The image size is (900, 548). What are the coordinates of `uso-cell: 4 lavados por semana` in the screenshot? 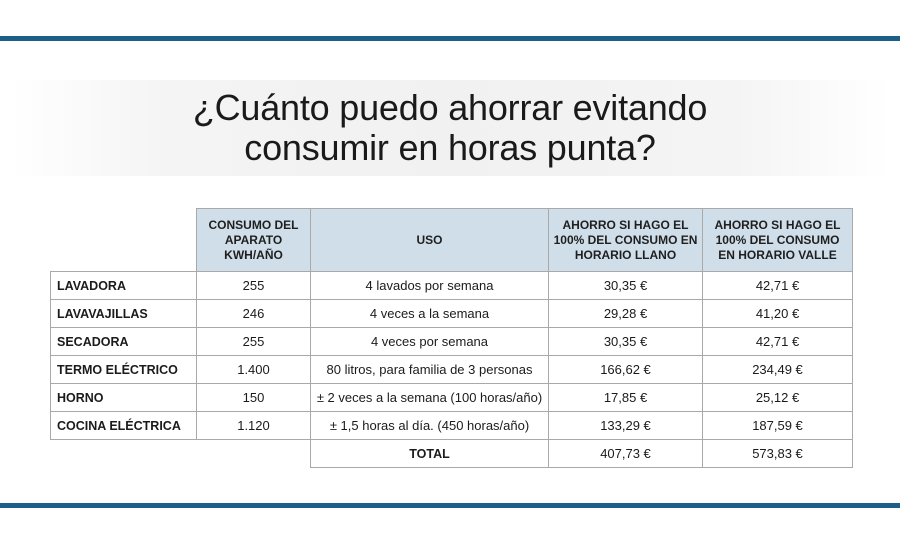 It's located at (429, 285).